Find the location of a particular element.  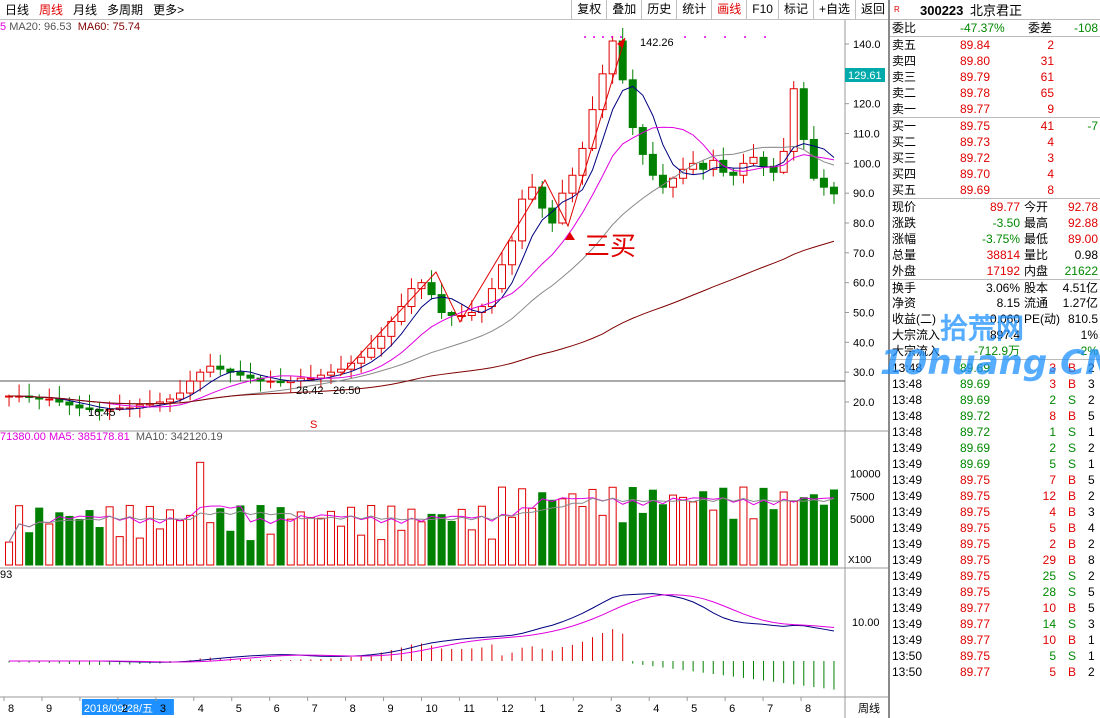

quote-value: 897.4 is located at coordinates (1004, 335).